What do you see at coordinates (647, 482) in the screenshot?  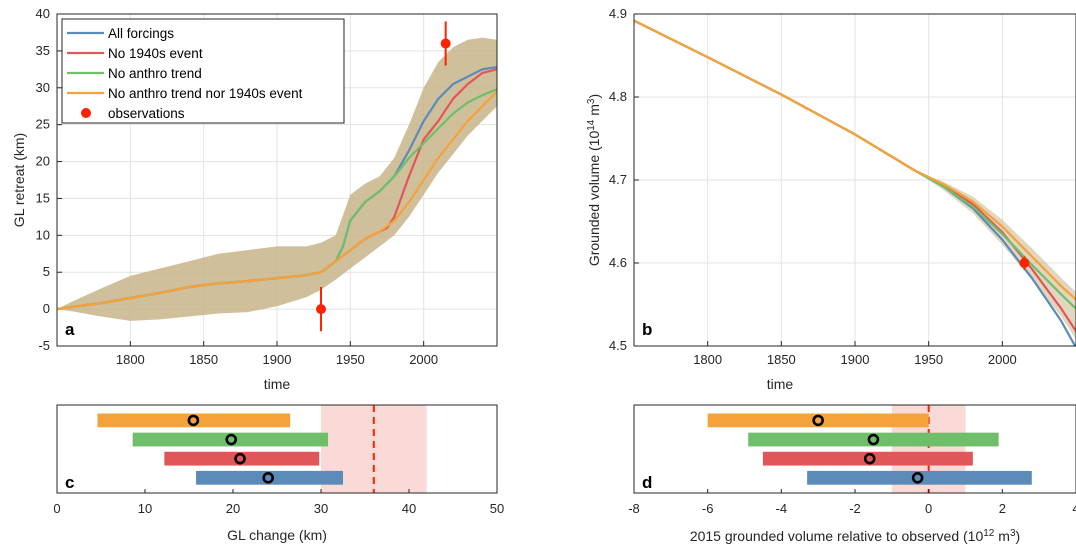 I see `panel-label-d: d` at bounding box center [647, 482].